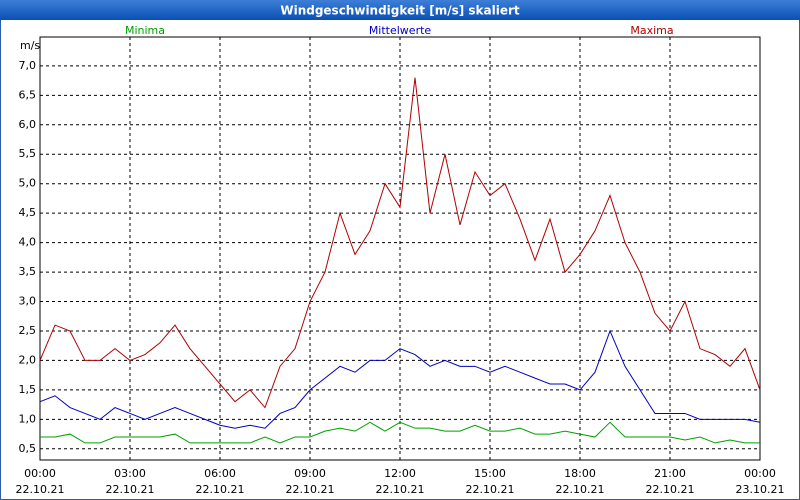 The height and width of the screenshot is (500, 800). What do you see at coordinates (490, 473) in the screenshot?
I see `x-tick-label: 15:00` at bounding box center [490, 473].